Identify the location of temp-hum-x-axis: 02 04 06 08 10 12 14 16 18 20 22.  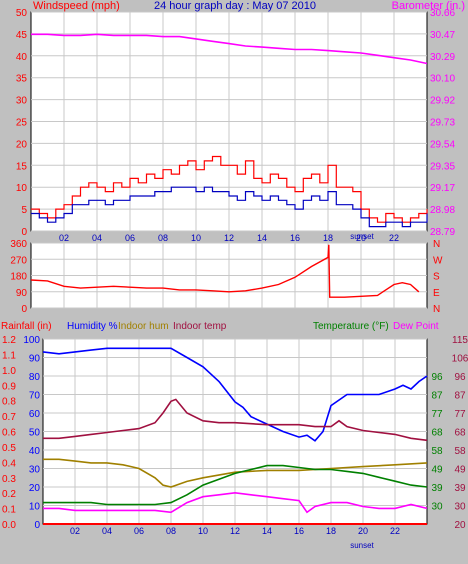
(235, 531).